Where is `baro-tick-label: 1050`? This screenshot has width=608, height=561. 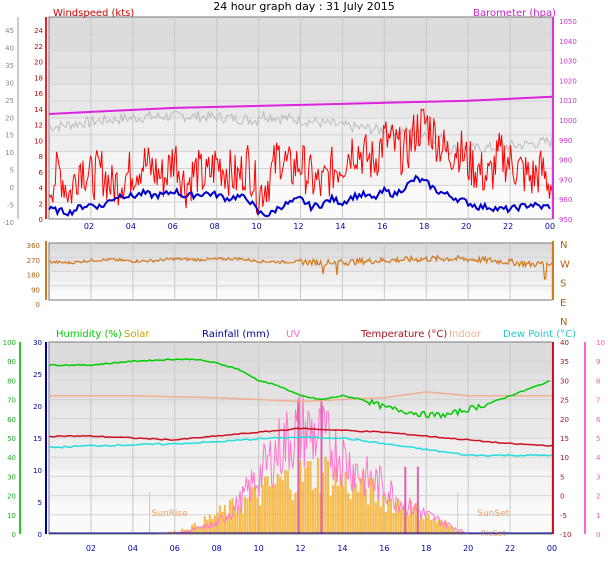
baro-tick-label: 1050 is located at coordinates (568, 22).